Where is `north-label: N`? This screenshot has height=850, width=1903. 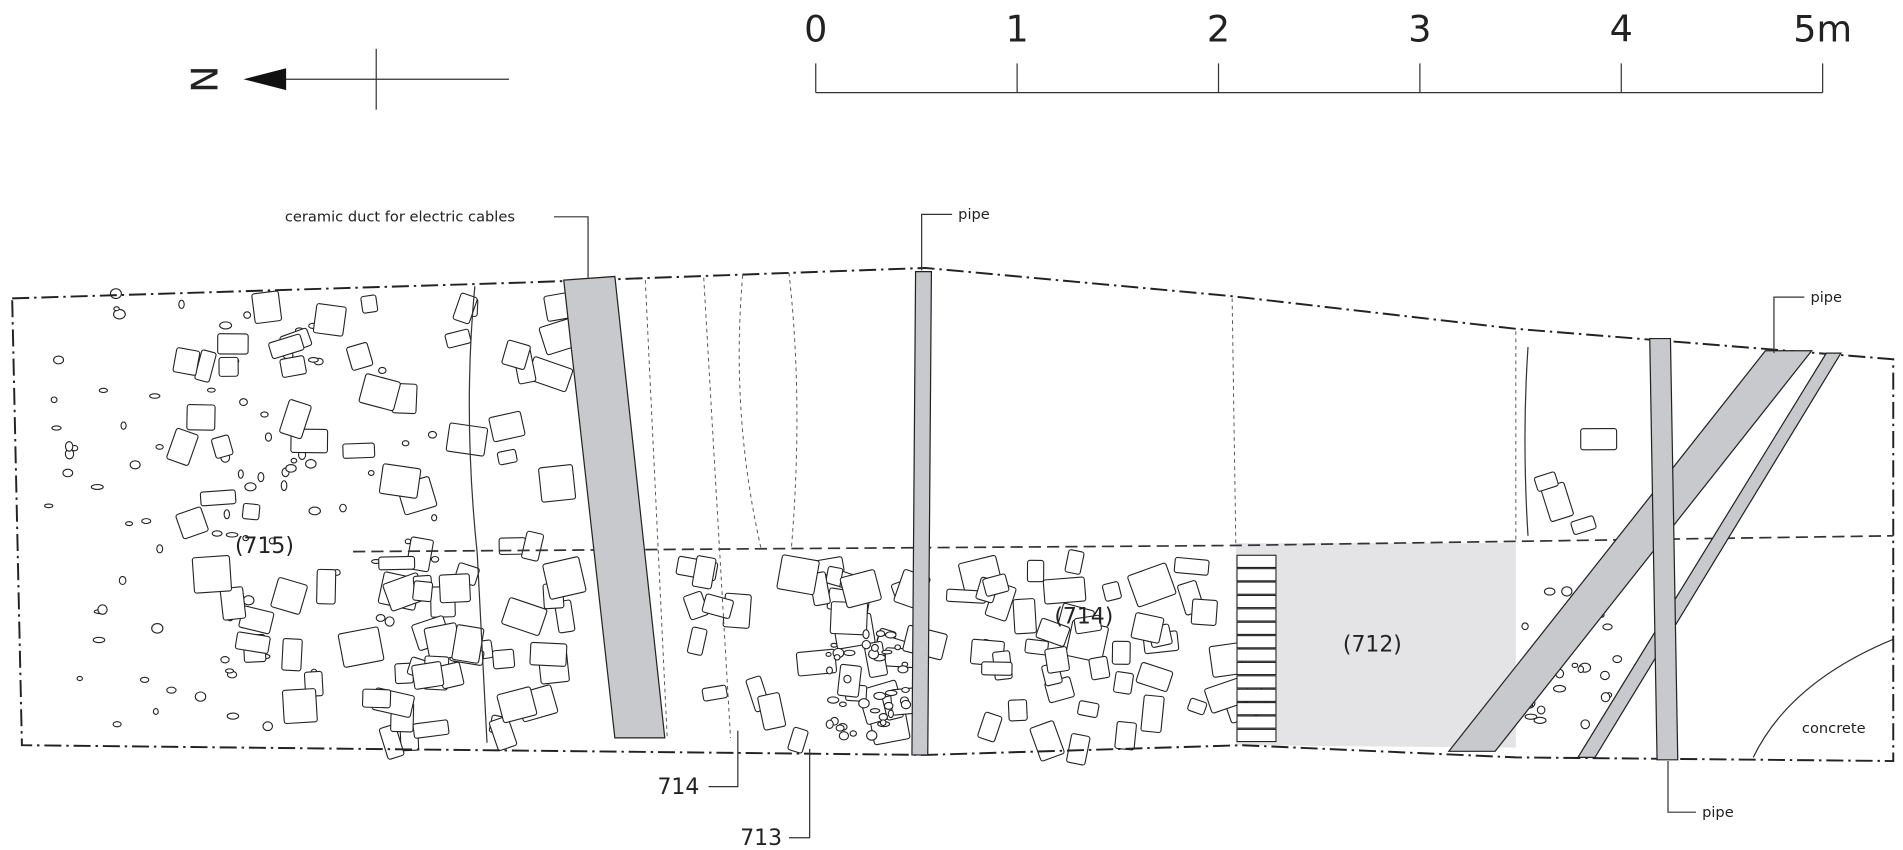 north-label: N is located at coordinates (204, 79).